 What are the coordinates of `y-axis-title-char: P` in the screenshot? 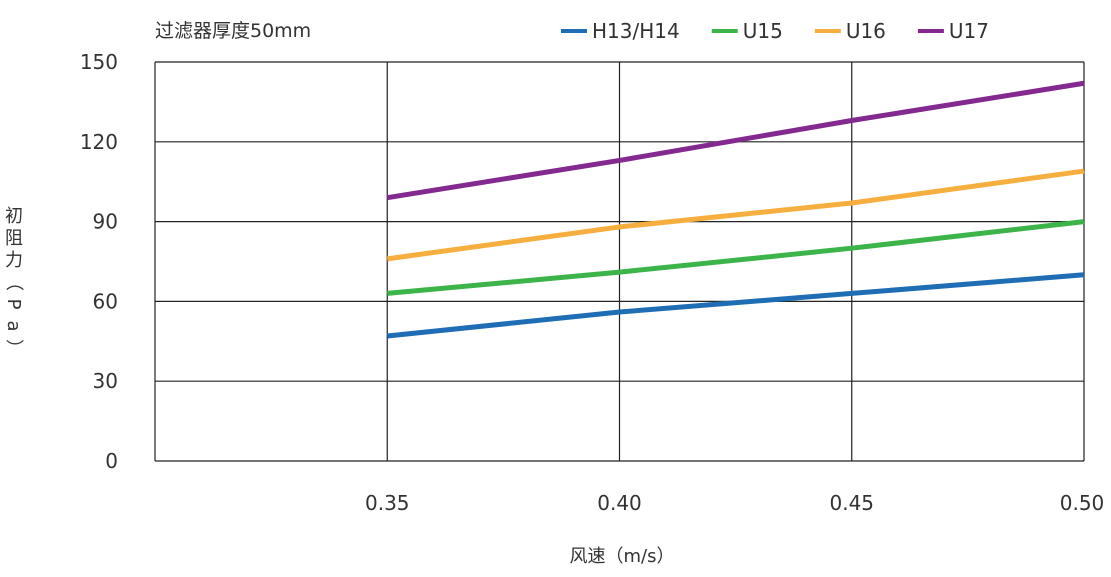 It's located at (13, 304).